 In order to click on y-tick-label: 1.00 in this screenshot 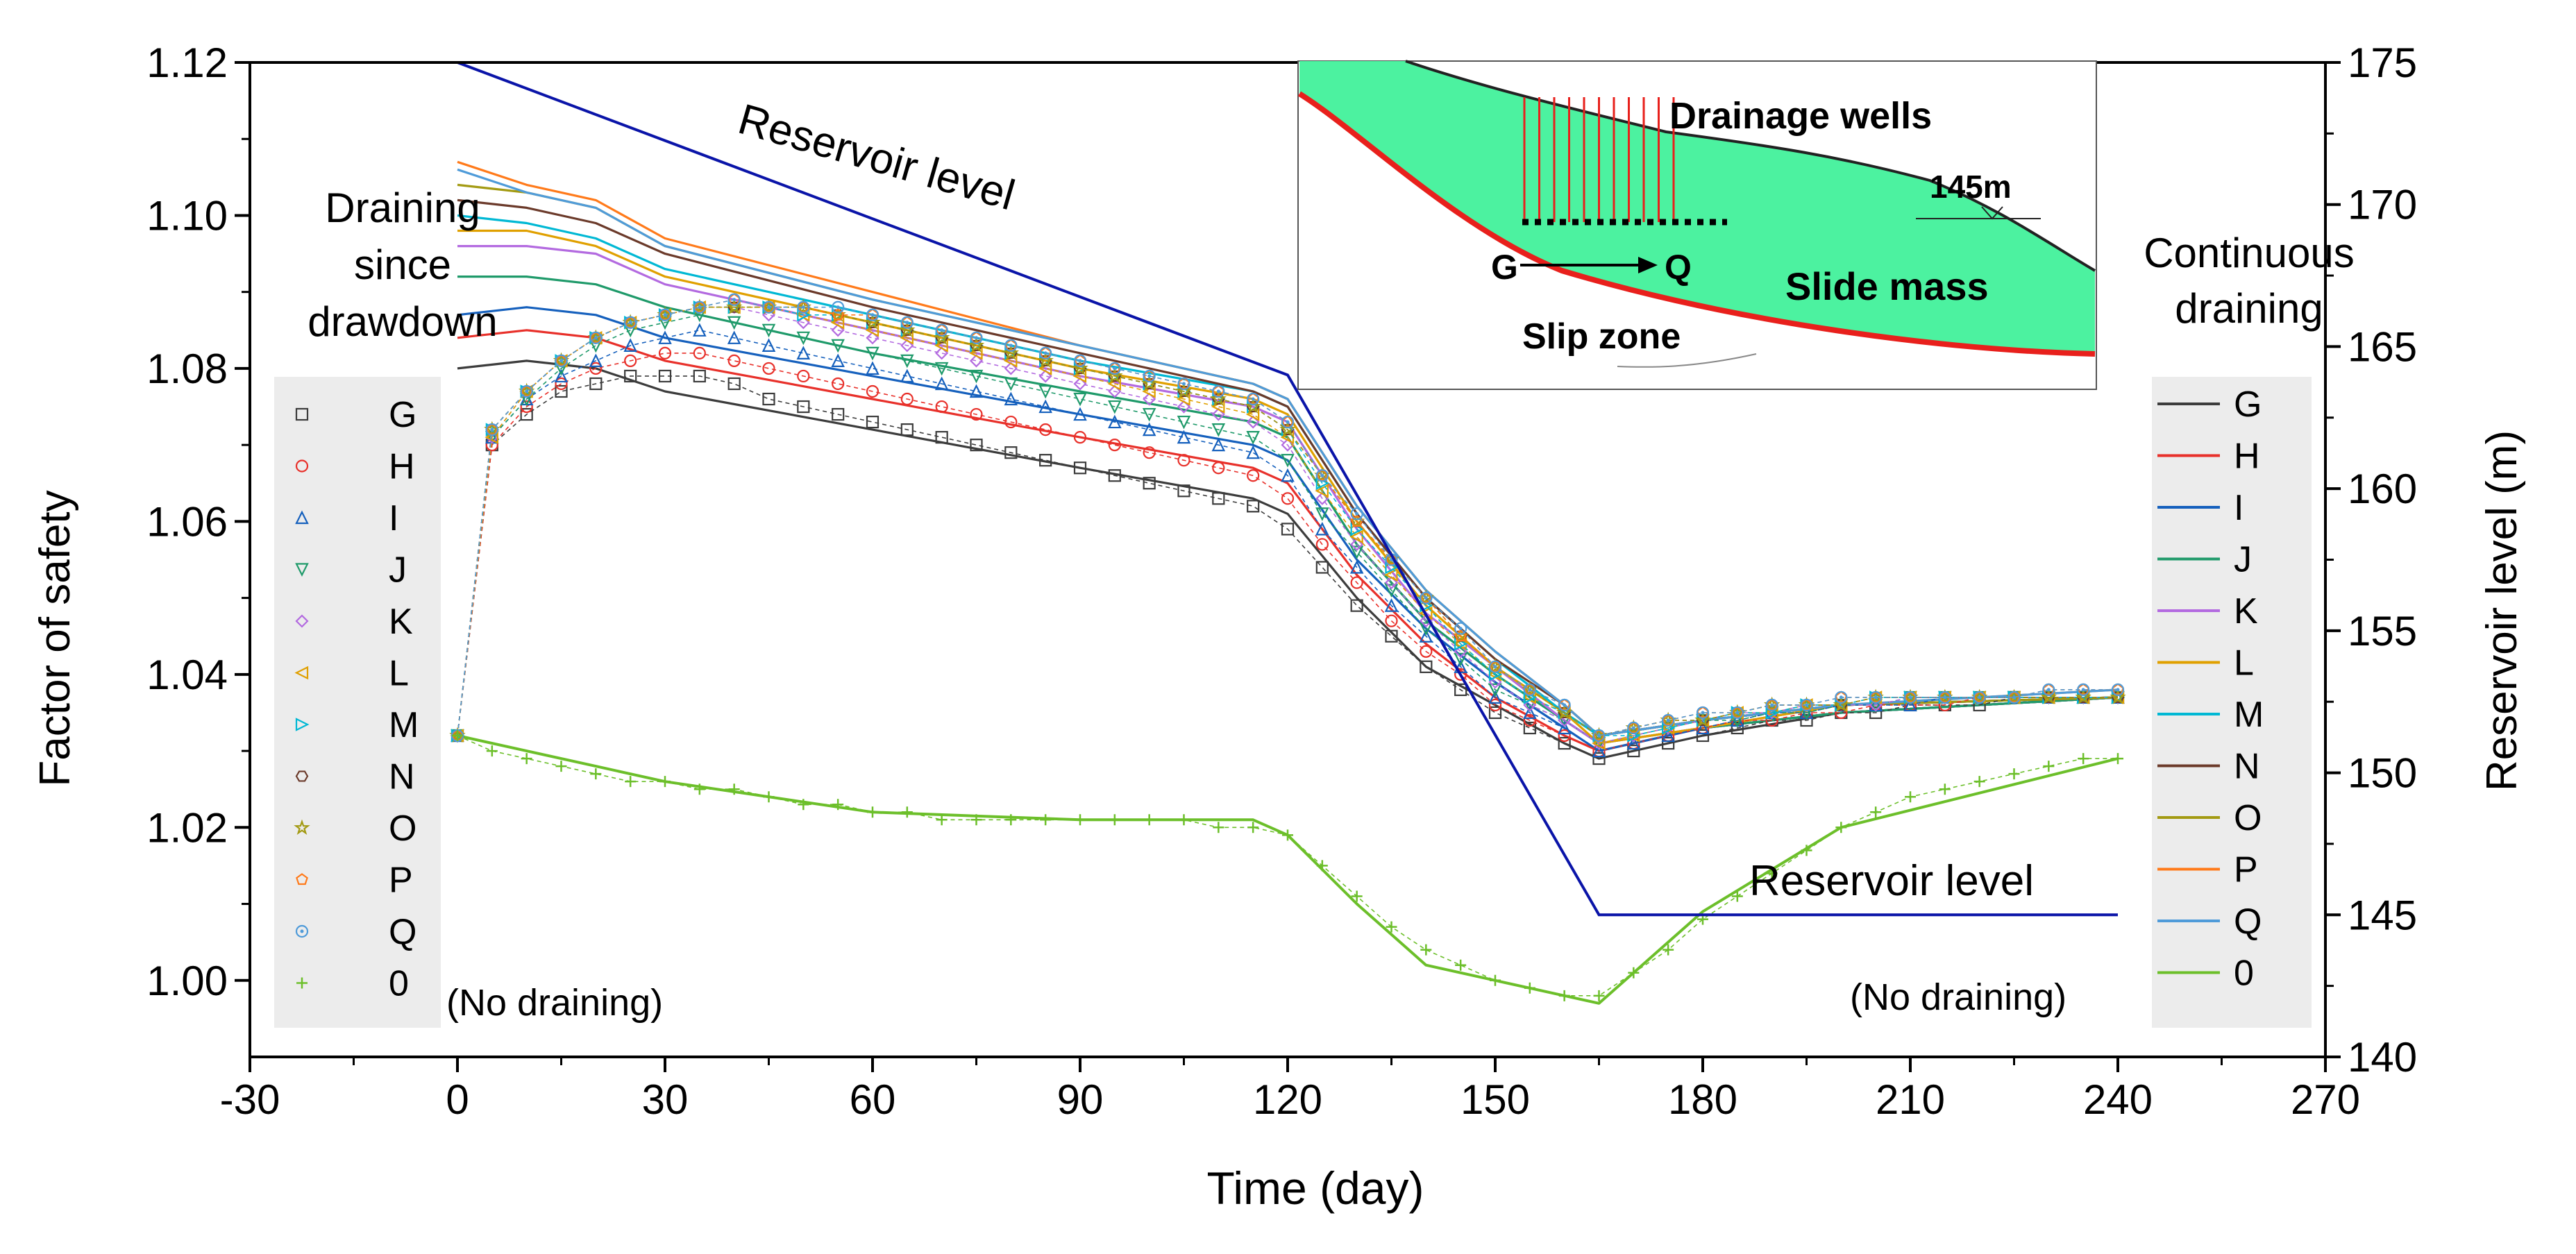, I will do `click(187, 981)`.